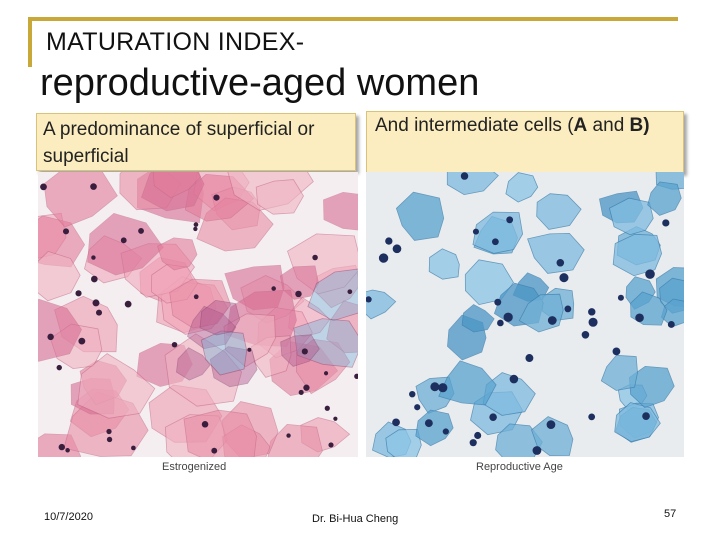 The height and width of the screenshot is (540, 720). Describe the element at coordinates (474, 125) in the screenshot. I see `caption-right-text: And intermediate cells (` at that location.